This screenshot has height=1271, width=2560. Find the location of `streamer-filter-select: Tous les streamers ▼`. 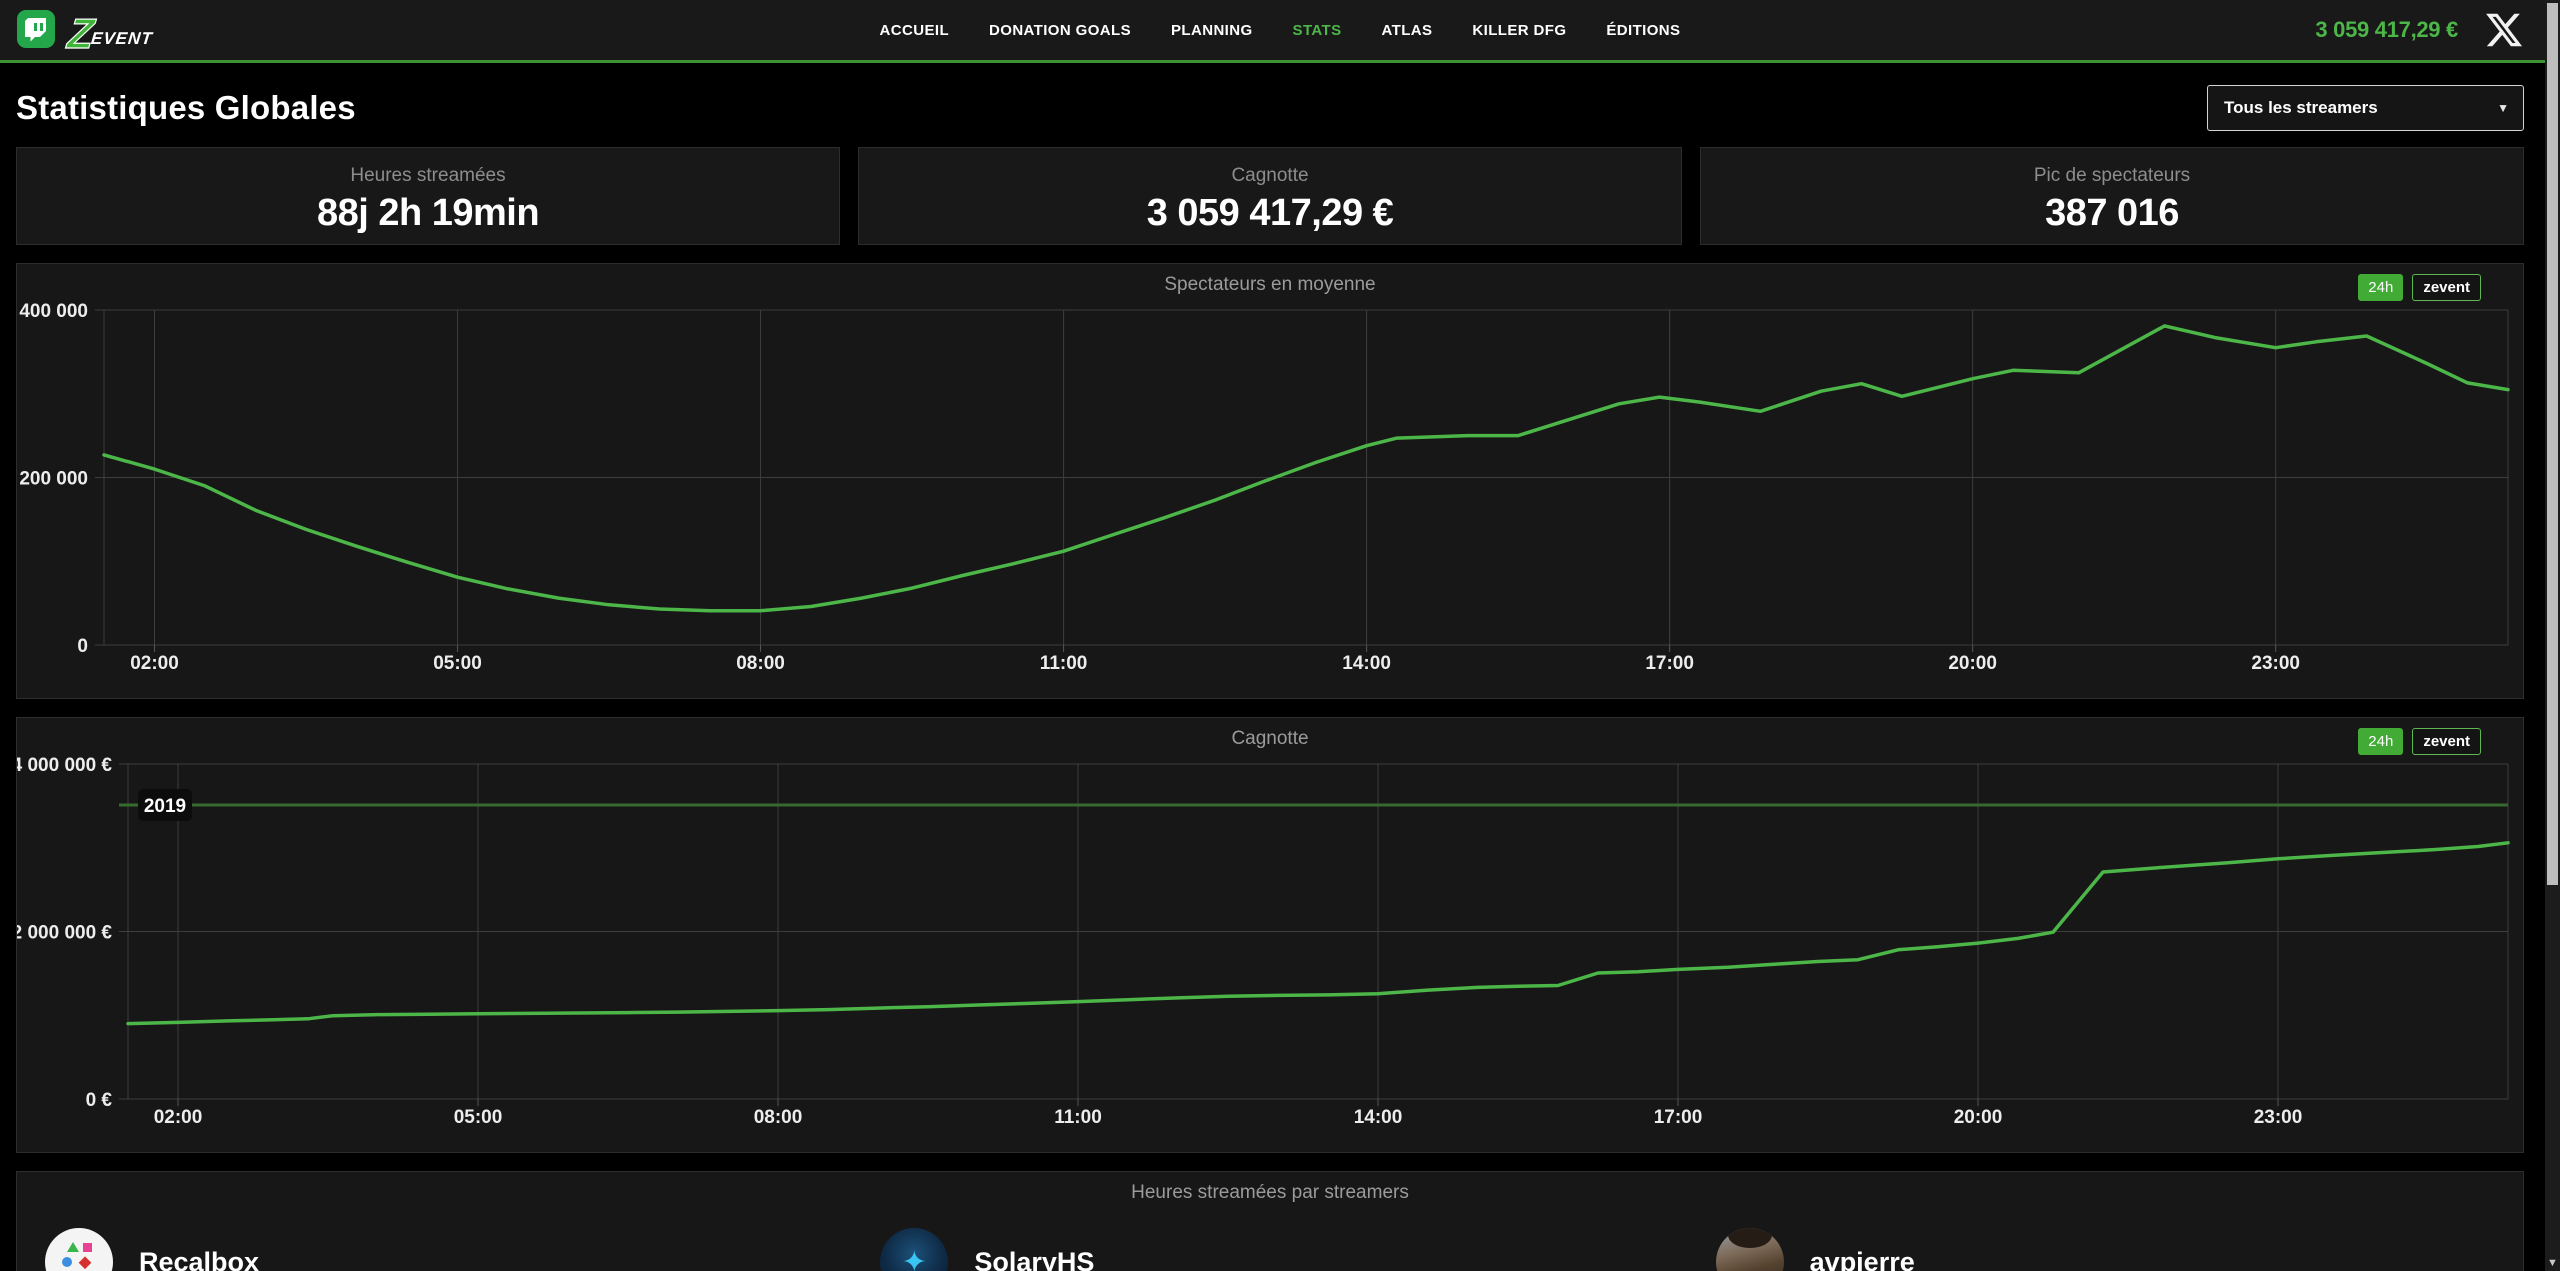

streamer-filter-select: Tous les streamers ▼ is located at coordinates (2365, 108).